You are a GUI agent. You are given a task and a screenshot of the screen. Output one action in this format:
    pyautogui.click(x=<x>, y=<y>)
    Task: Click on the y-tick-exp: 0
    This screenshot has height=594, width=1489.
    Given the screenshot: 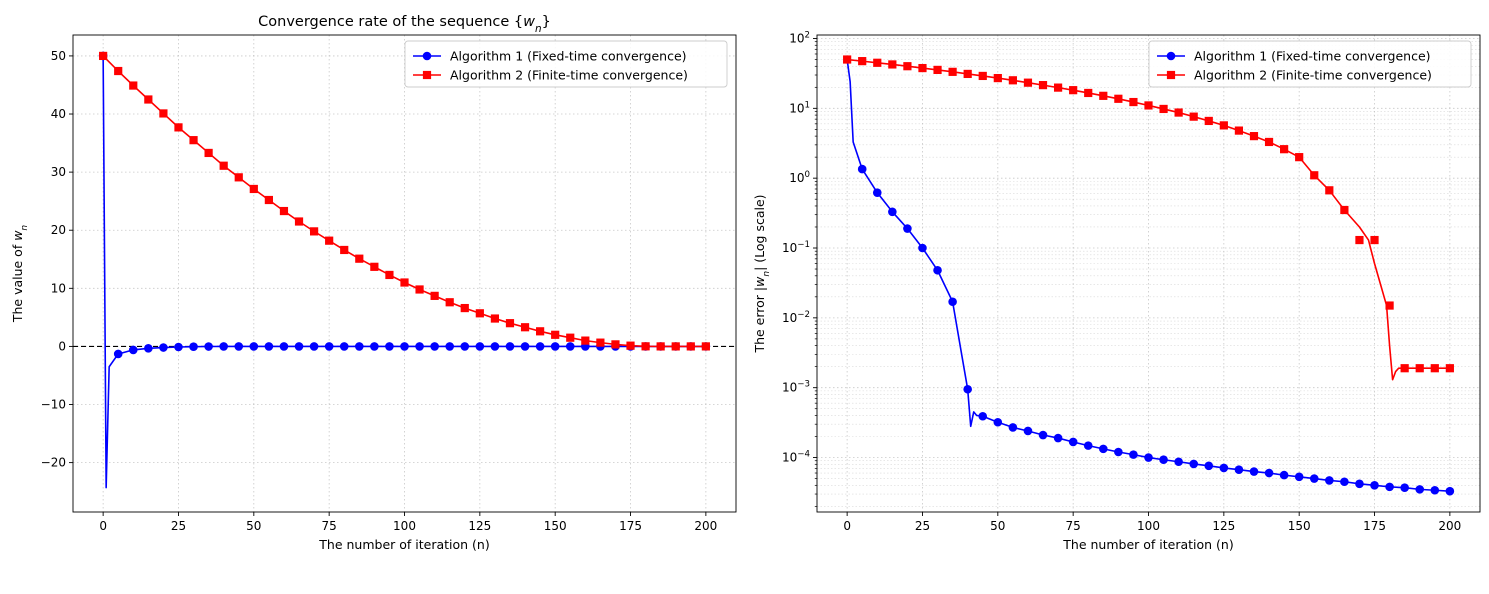 What is the action you would take?
    pyautogui.click(x=808, y=175)
    